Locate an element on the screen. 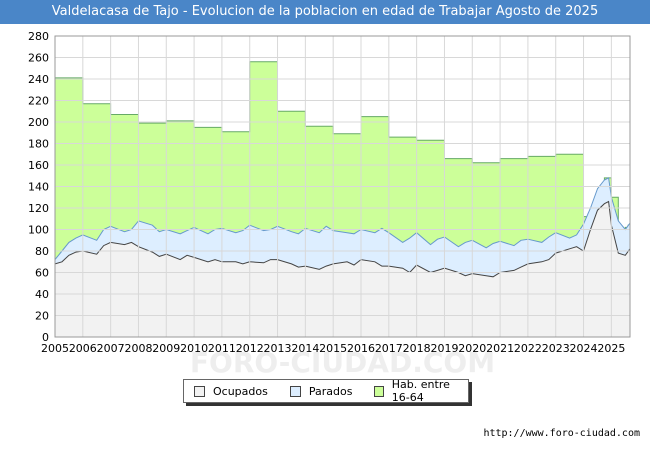  legend-swatch-parados is located at coordinates (295, 391).